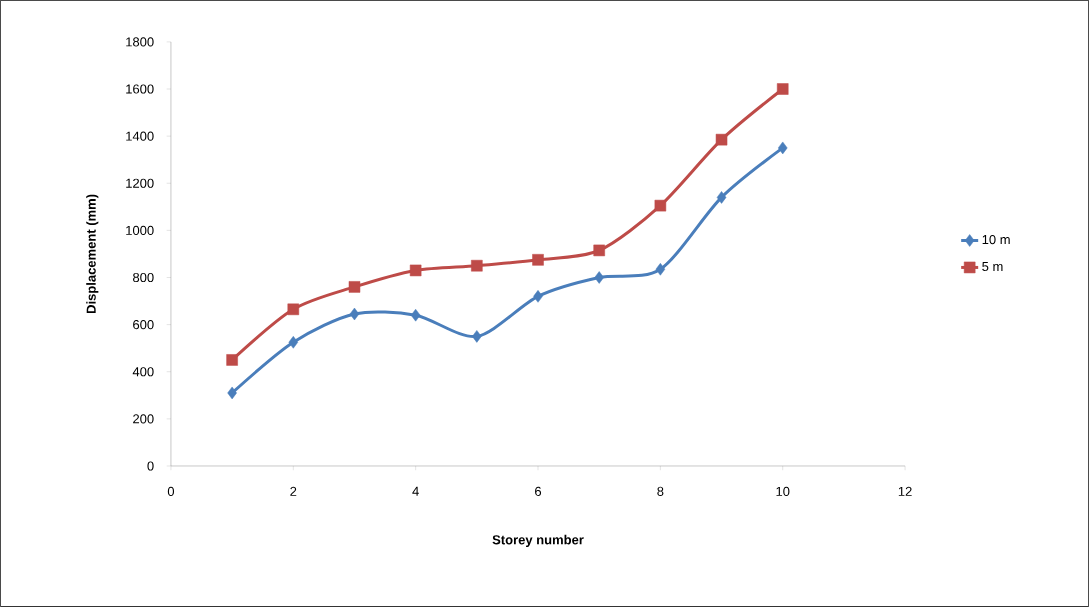  What do you see at coordinates (415, 491) in the screenshot?
I see `x-tick-label: 4` at bounding box center [415, 491].